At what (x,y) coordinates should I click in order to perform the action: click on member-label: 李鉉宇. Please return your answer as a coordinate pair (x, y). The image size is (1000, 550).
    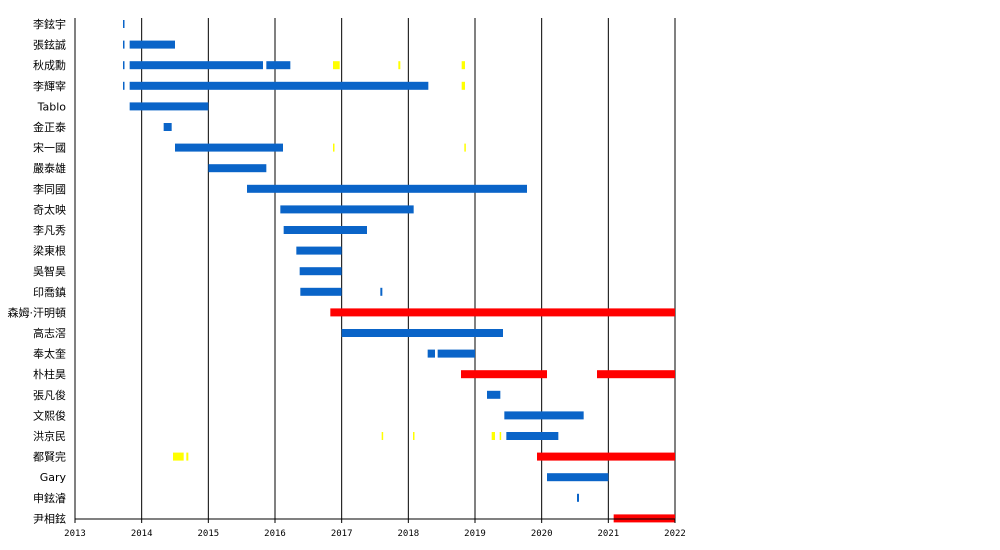
    Looking at the image, I should click on (49, 24).